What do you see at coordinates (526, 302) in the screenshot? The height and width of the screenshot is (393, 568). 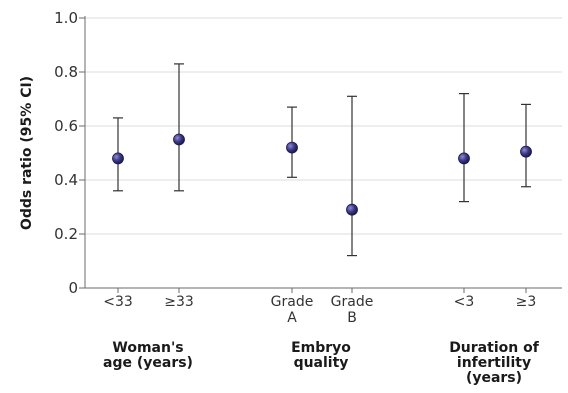 I see `category-label: ≥3` at bounding box center [526, 302].